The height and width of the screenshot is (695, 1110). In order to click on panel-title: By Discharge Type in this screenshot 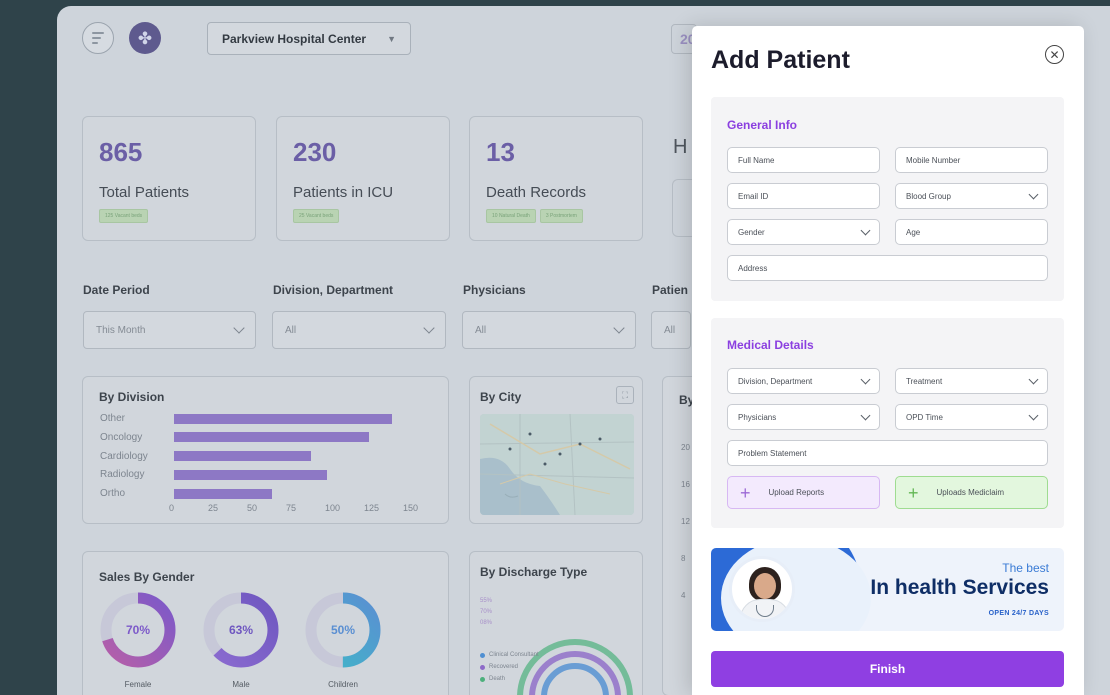, I will do `click(534, 572)`.